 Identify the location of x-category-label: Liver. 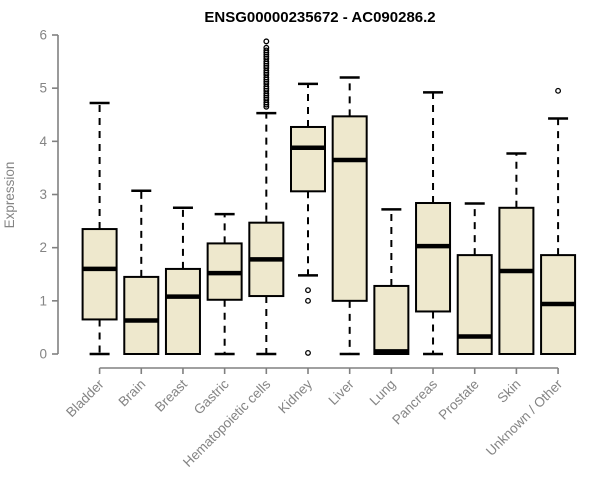
(342, 392).